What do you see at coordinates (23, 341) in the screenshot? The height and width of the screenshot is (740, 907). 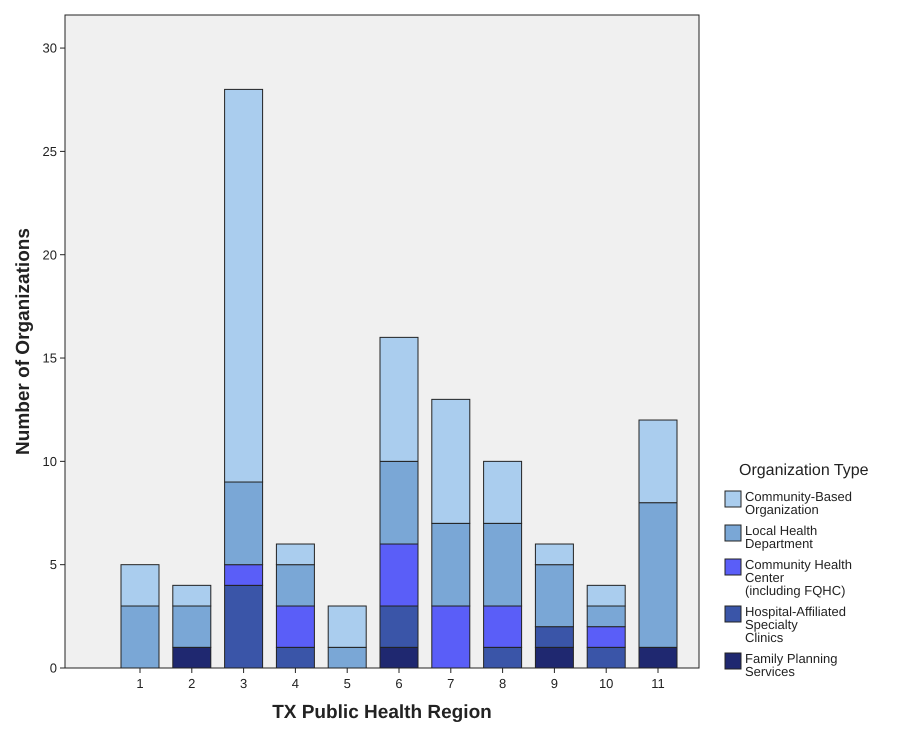 I see `y-axis-title: Number of Organizations` at bounding box center [23, 341].